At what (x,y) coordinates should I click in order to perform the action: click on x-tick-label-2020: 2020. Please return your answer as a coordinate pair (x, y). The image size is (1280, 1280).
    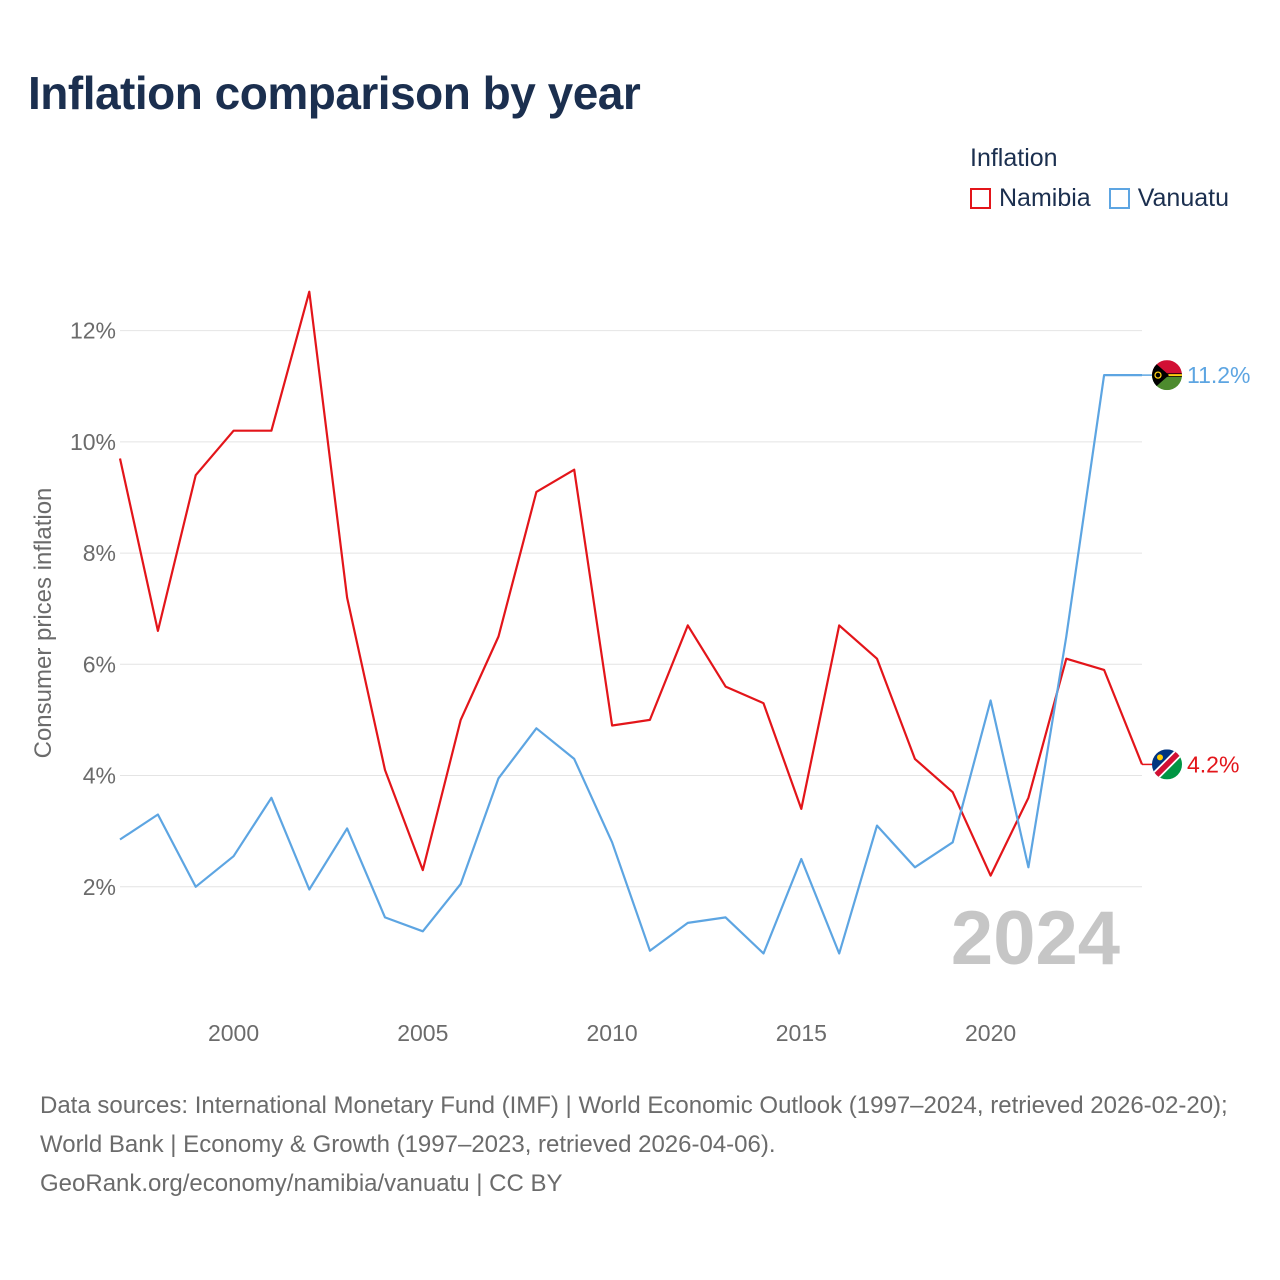
    Looking at the image, I should click on (990, 1033).